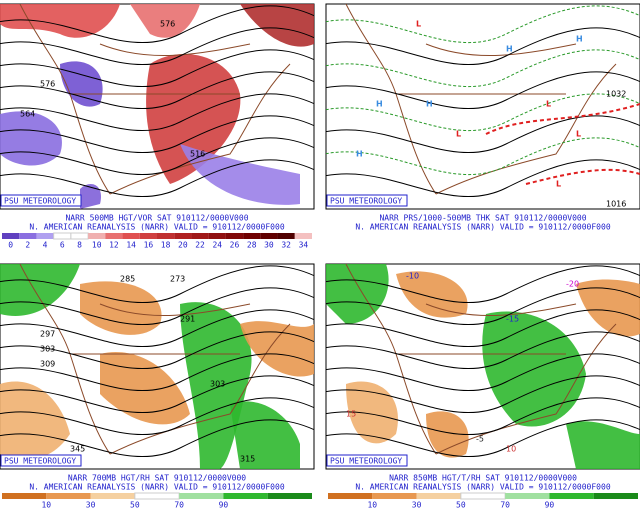 This screenshot has height=511, width=640. Describe the element at coordinates (461, 505) in the screenshot. I see `colorbar-label: 50` at that location.